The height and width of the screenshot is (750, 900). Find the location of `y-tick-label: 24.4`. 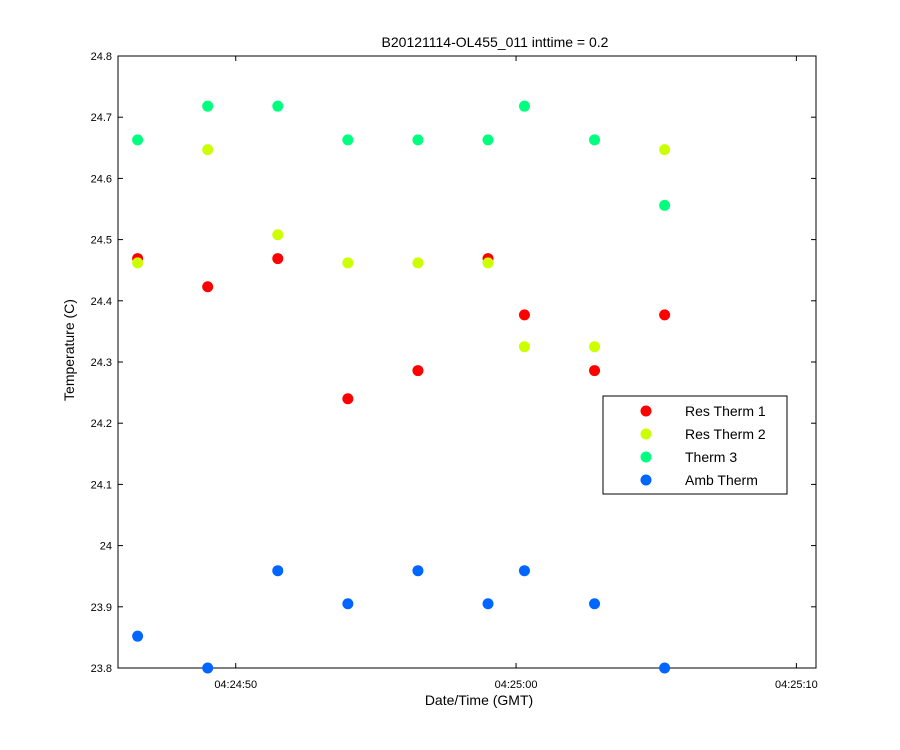

y-tick-label: 24.4 is located at coordinates (101, 302).